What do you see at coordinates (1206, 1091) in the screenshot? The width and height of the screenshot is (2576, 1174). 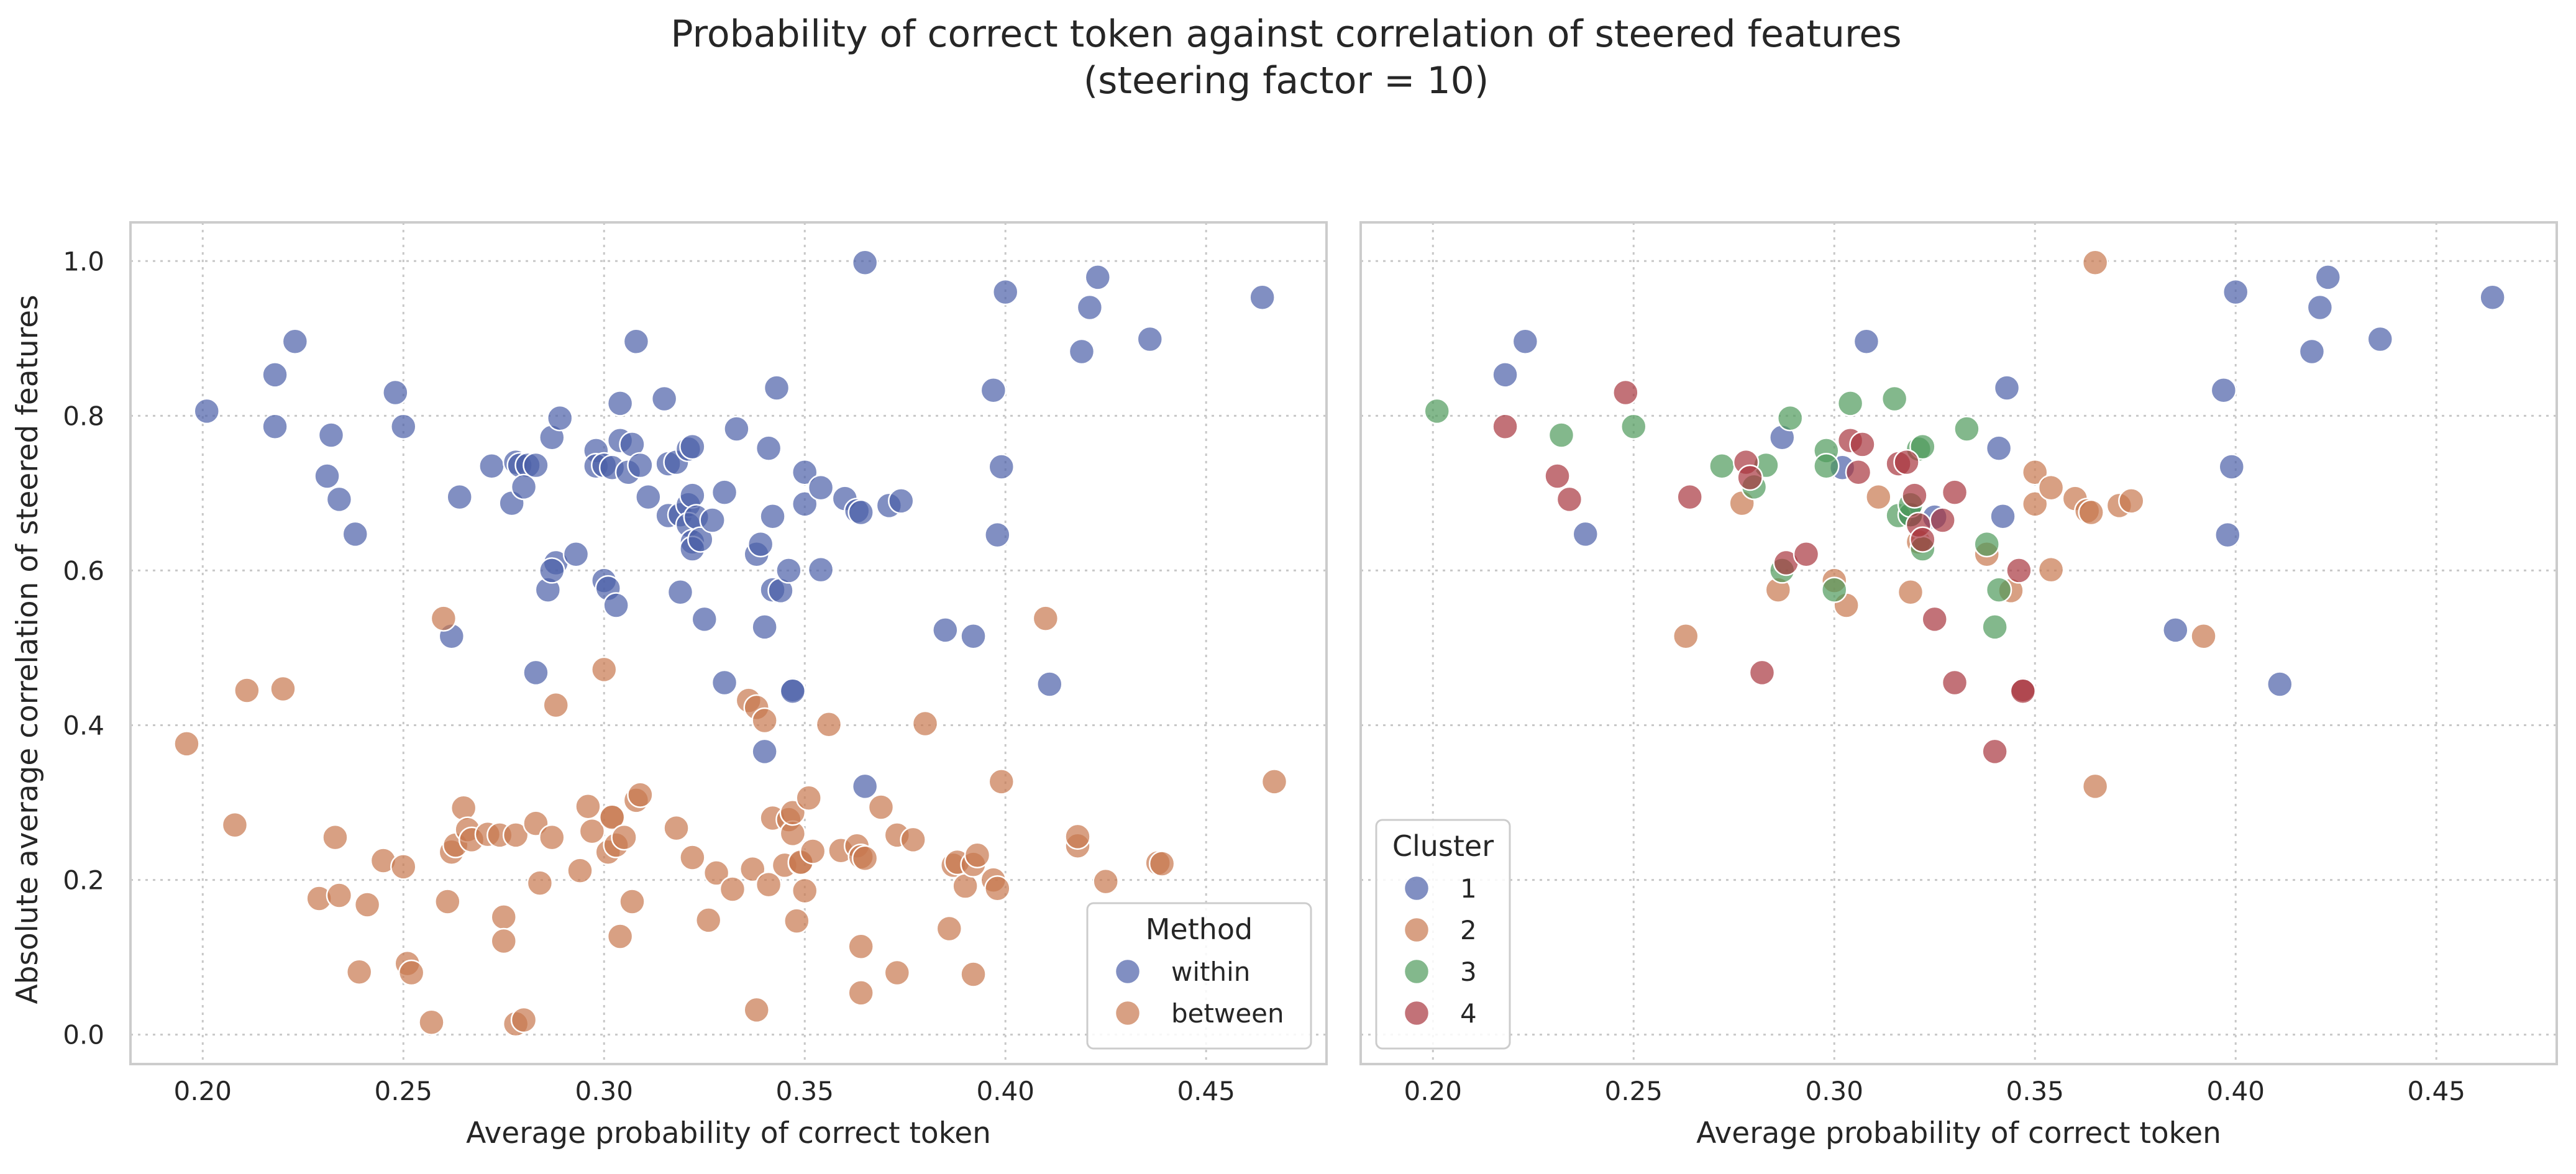 I see `x-tick-label: 0.45` at bounding box center [1206, 1091].